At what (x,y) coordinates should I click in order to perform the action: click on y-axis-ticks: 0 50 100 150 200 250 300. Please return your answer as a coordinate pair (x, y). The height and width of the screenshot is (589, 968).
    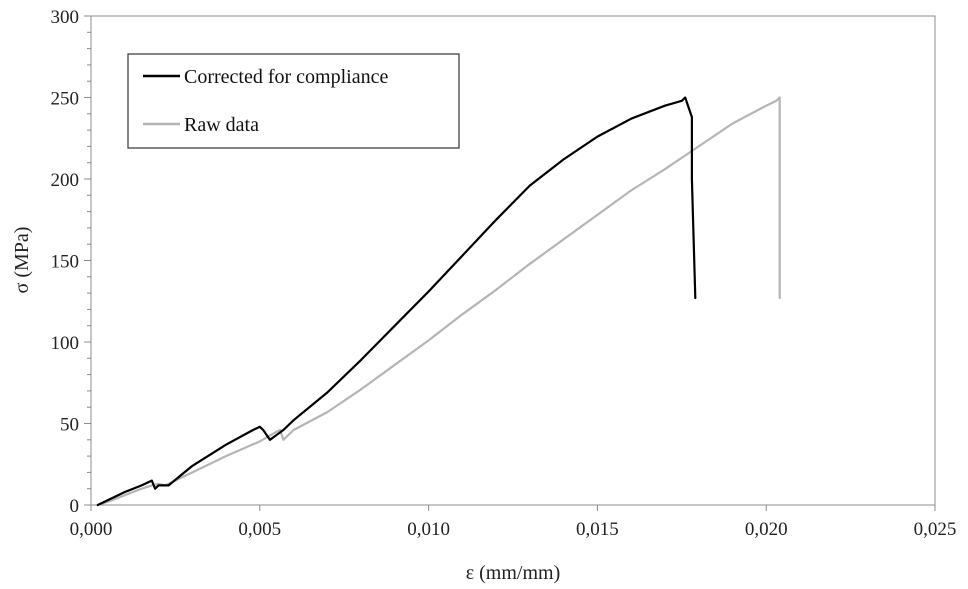
    Looking at the image, I should click on (71, 262).